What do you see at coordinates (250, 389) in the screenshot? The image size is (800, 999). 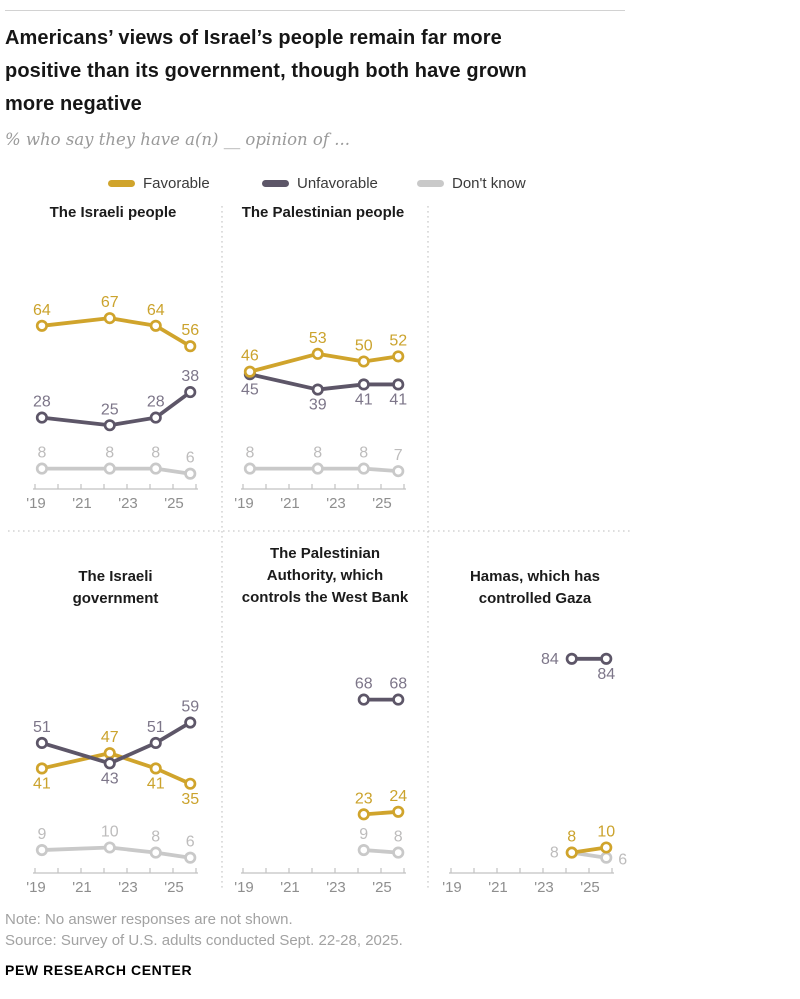 I see `data-label-unfavorable: 45` at bounding box center [250, 389].